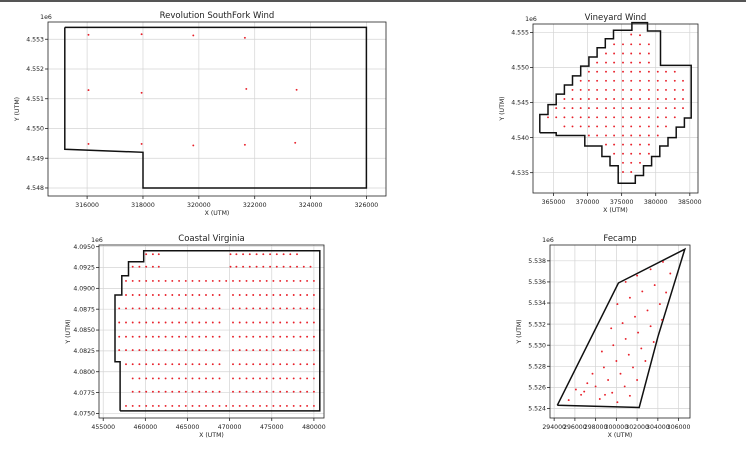  What do you see at coordinates (84, 351) in the screenshot?
I see `y-tick-label: 4.0825` at bounding box center [84, 351].